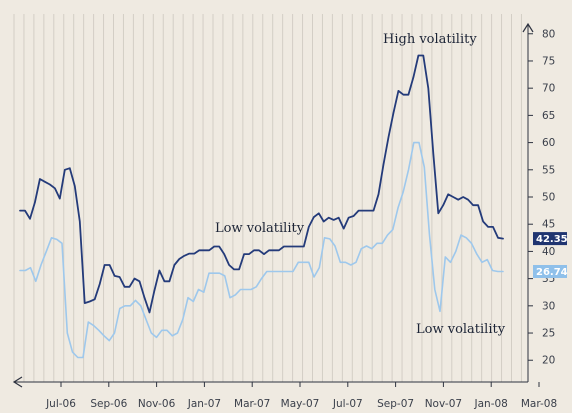 This screenshot has height=413, width=572. What do you see at coordinates (347, 404) in the screenshot?
I see `x-tick-label: Jul-07` at bounding box center [347, 404].